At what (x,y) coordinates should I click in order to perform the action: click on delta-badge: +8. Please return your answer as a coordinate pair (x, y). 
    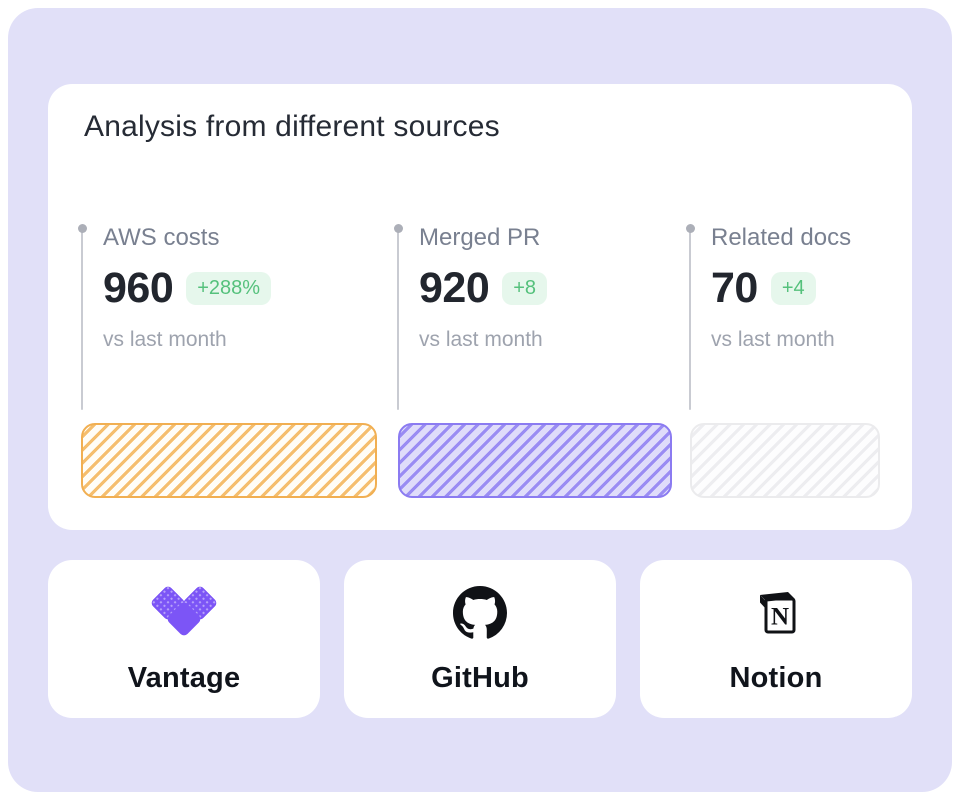
    Looking at the image, I should click on (525, 288).